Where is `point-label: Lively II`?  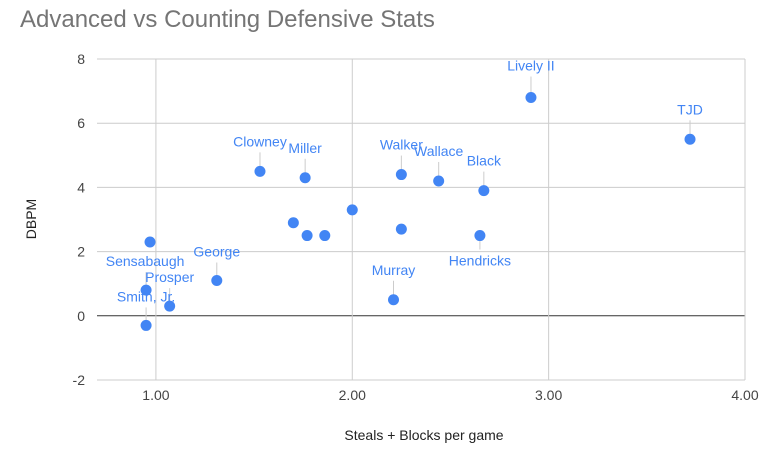 point-label: Lively II is located at coordinates (530, 66).